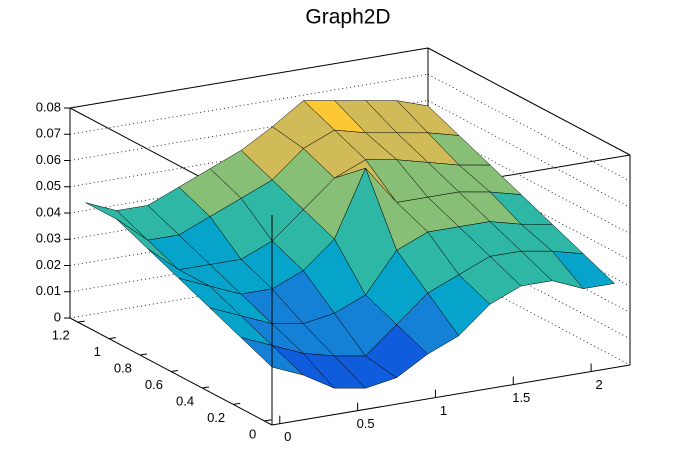  Describe the element at coordinates (123, 367) in the screenshot. I see `y-tick-label: 0.8` at that location.